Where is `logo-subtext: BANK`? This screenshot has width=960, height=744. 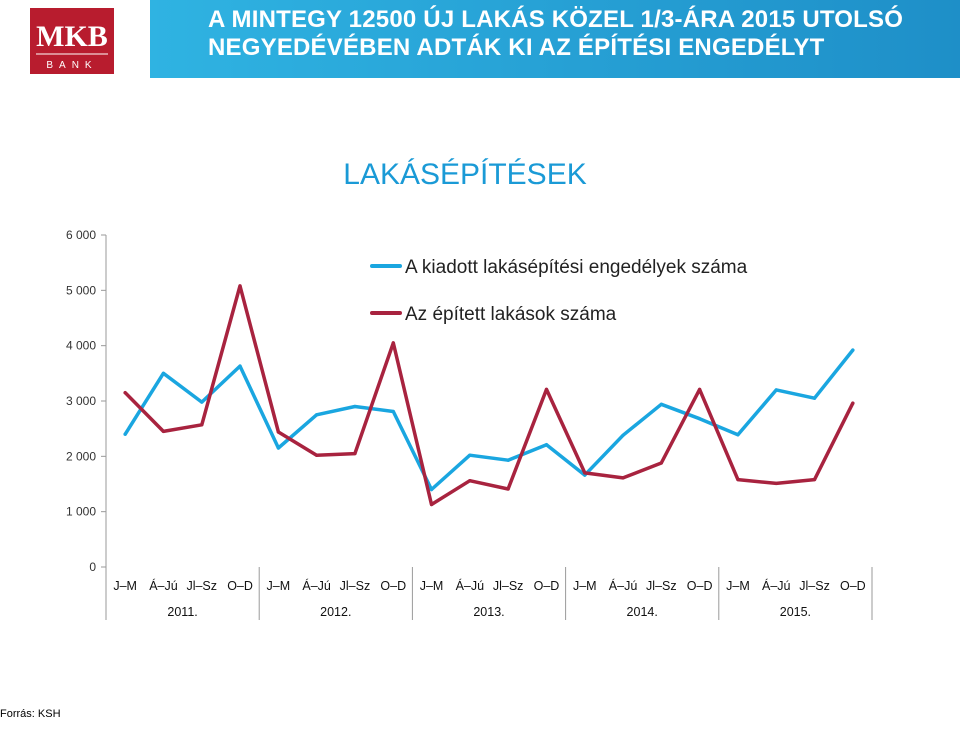 logo-subtext: BANK is located at coordinates (71, 65).